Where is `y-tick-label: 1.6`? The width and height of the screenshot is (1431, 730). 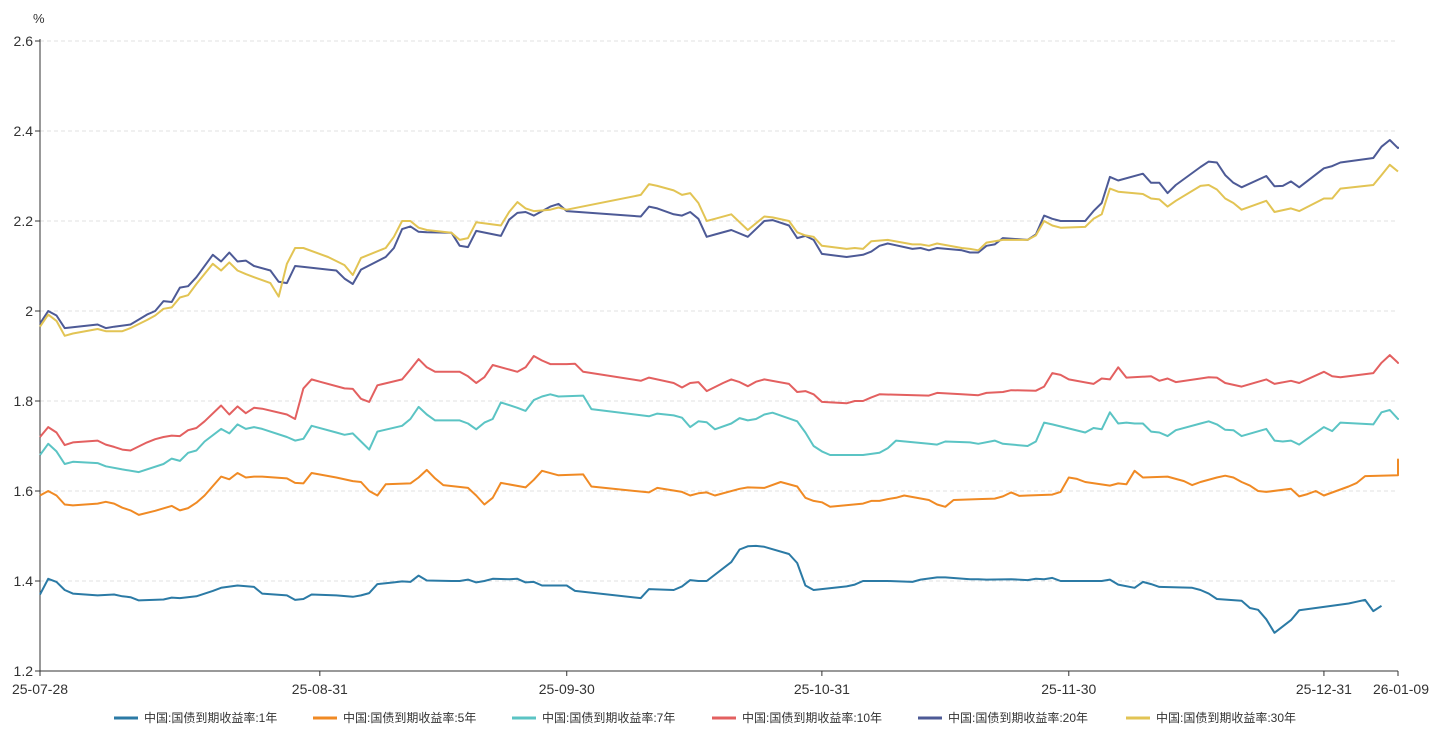 y-tick-label: 1.6 is located at coordinates (24, 491).